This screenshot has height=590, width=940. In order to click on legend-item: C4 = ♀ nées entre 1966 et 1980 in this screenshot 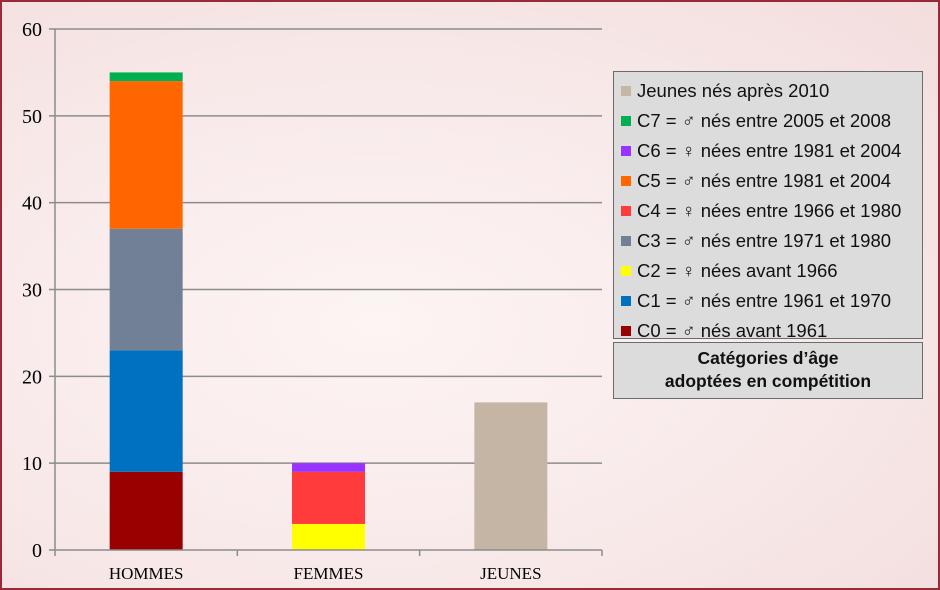, I will do `click(771, 211)`.